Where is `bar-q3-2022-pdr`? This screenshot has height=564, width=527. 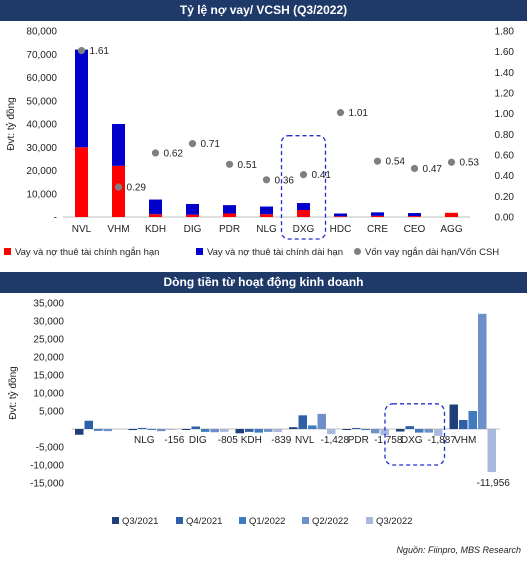 bar-q3-2022-pdr is located at coordinates (384, 432).